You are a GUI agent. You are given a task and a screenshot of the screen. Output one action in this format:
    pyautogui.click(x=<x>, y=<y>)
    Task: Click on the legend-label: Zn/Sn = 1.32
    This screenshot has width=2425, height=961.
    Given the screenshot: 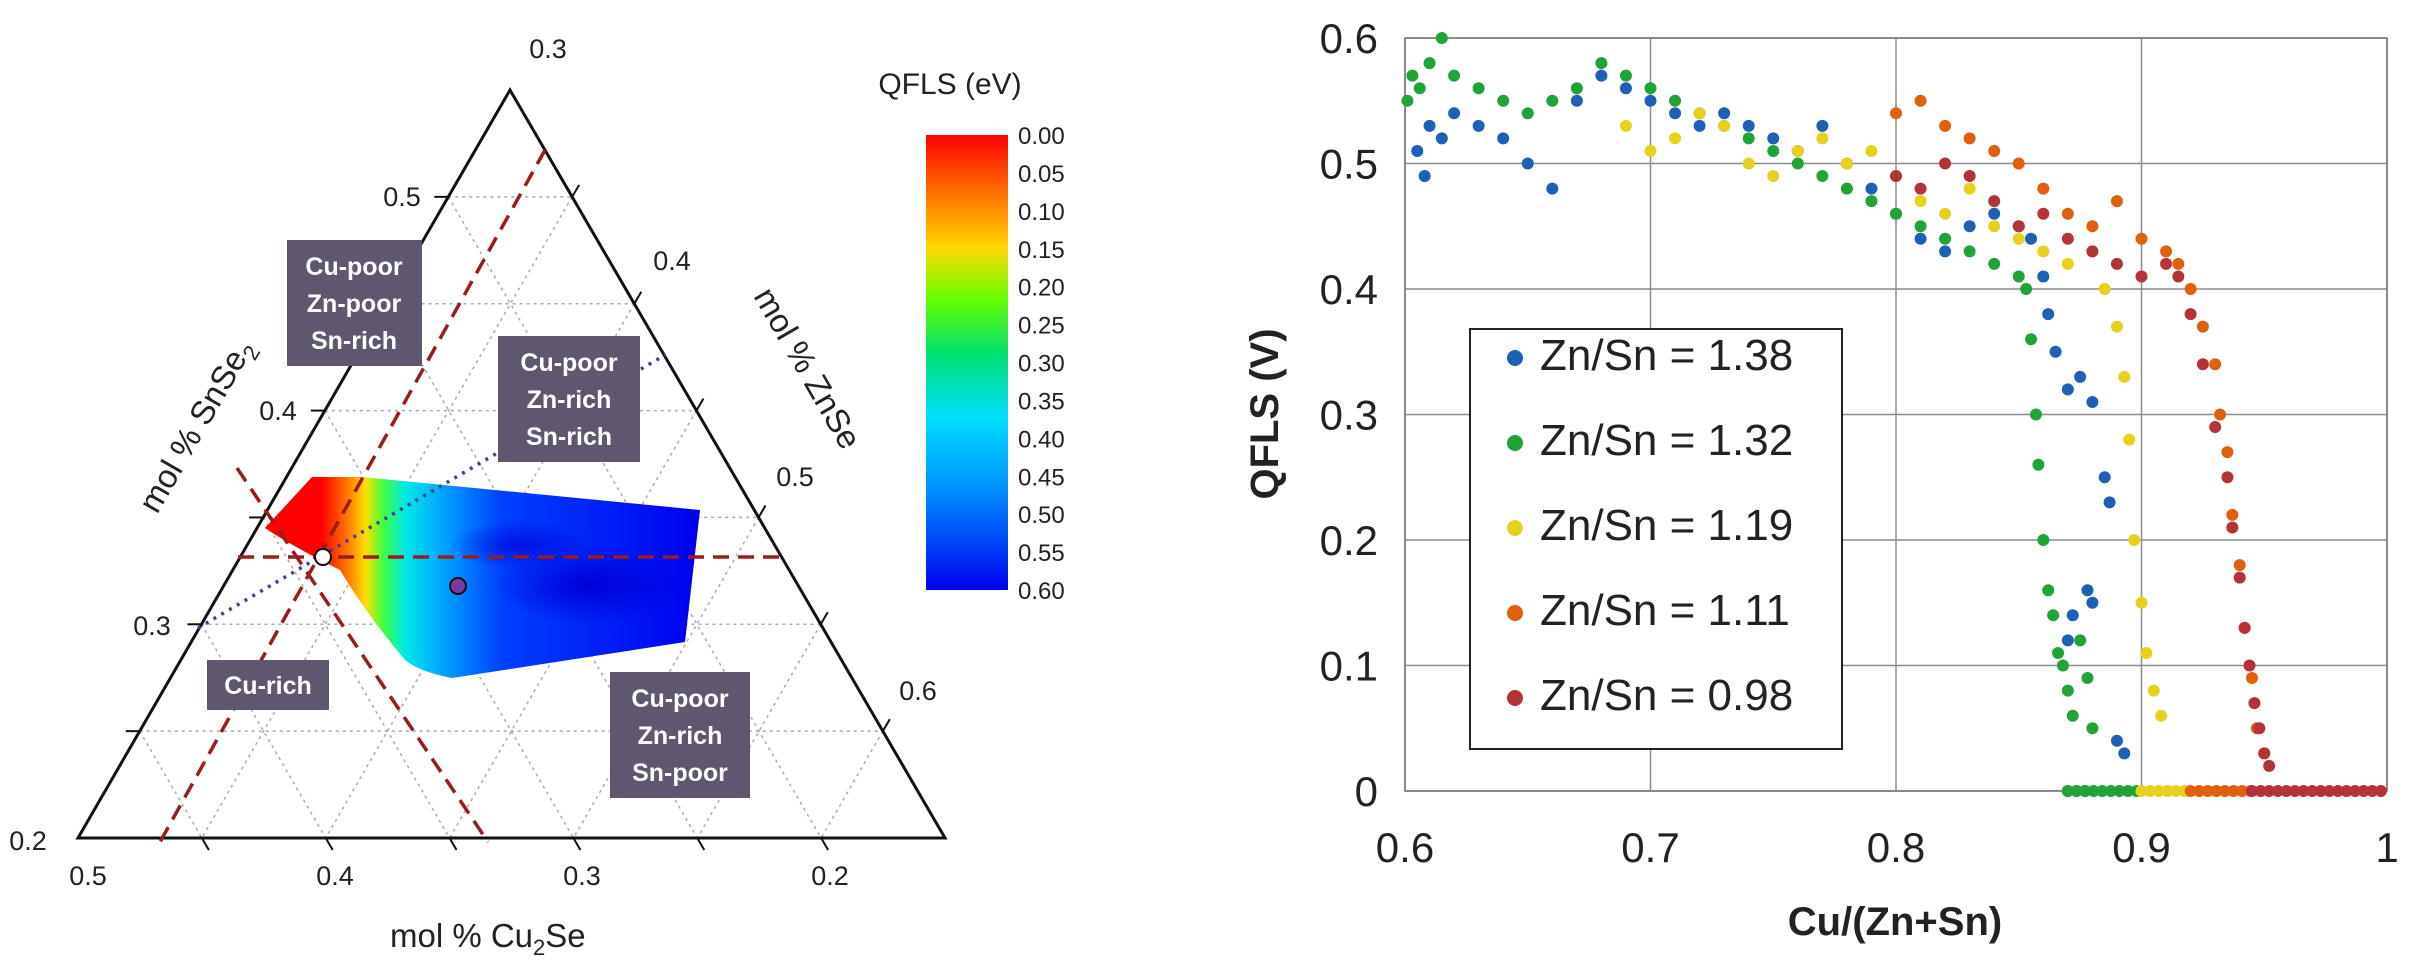 What is the action you would take?
    pyautogui.click(x=1666, y=440)
    